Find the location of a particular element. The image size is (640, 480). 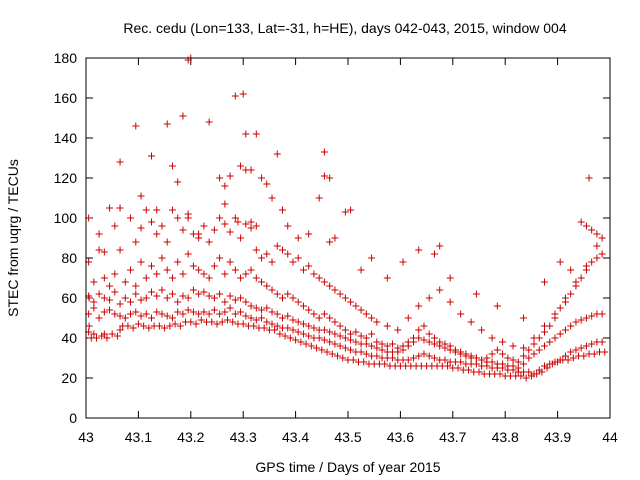

x-tick-label: 43.1 is located at coordinates (138, 437).